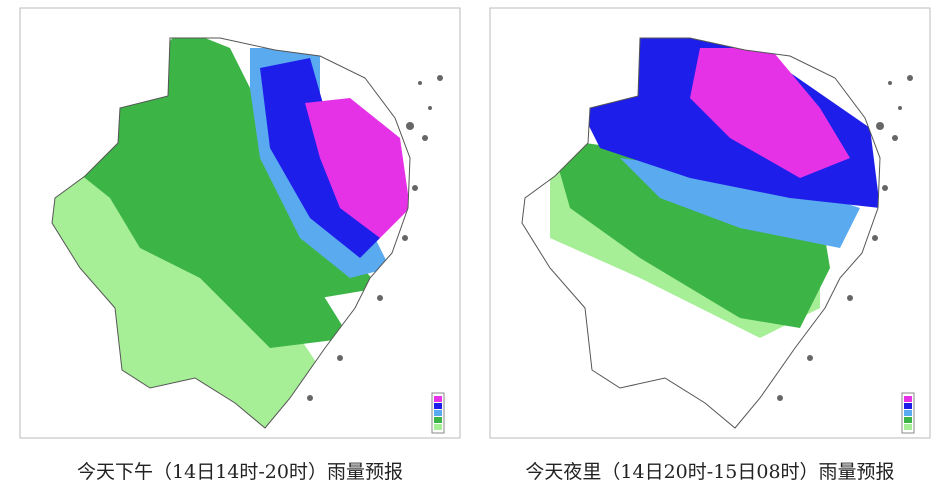 The width and height of the screenshot is (951, 499). What do you see at coordinates (240, 472) in the screenshot?
I see `caption: 今天下午（14日14时-20时）雨量预报` at bounding box center [240, 472].